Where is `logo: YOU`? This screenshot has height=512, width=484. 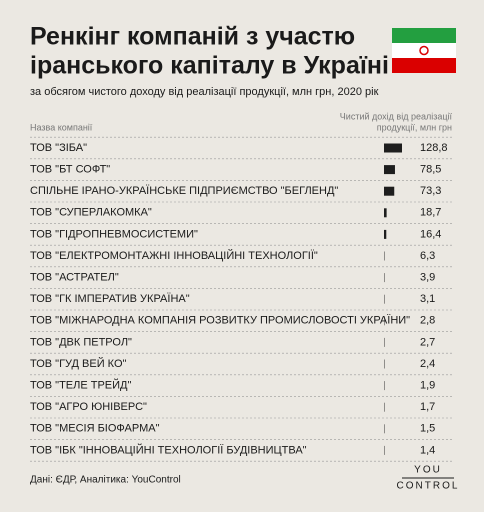 logo: YOU is located at coordinates (428, 470).